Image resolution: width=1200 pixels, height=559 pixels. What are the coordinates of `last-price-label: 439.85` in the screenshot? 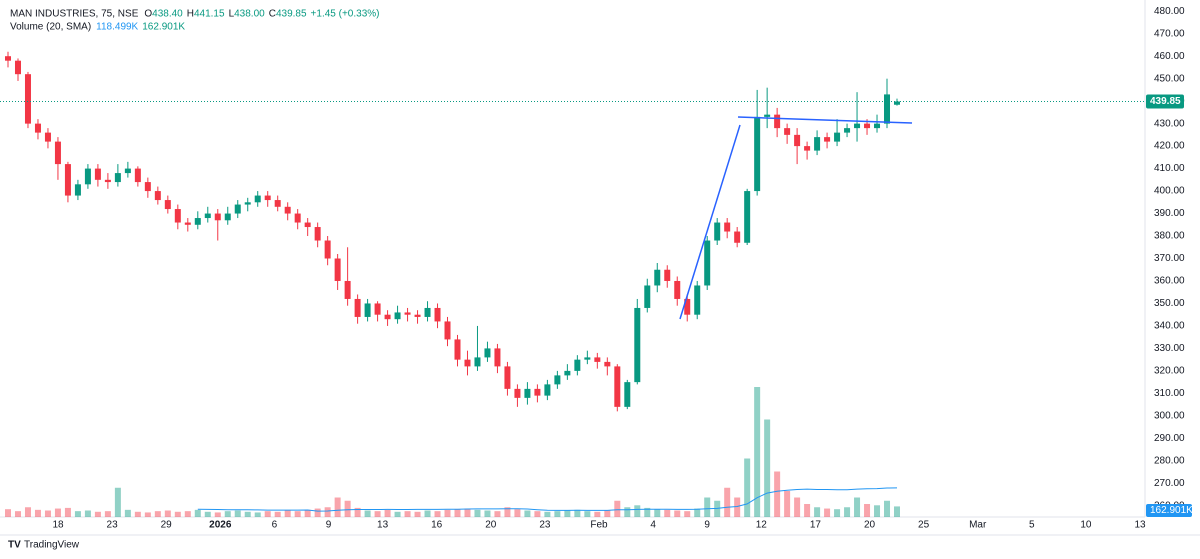 It's located at (1165, 101).